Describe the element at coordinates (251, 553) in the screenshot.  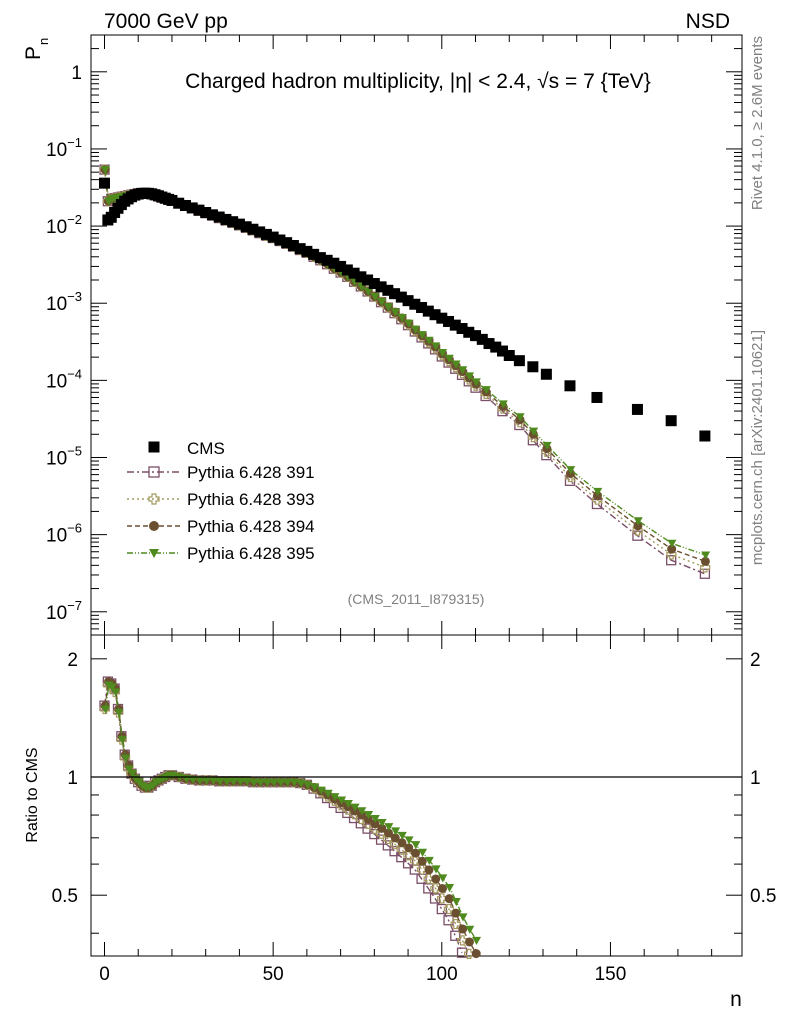
I see `legend-label: Pythia 6.428 395` at that location.